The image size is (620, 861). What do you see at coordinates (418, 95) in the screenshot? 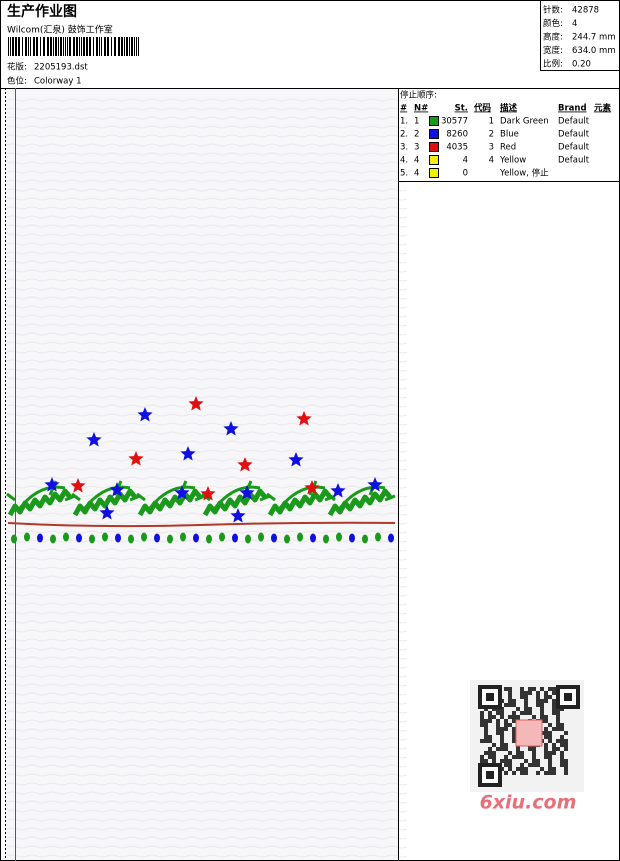
I see `table-caption: 停止顺序:` at bounding box center [418, 95].